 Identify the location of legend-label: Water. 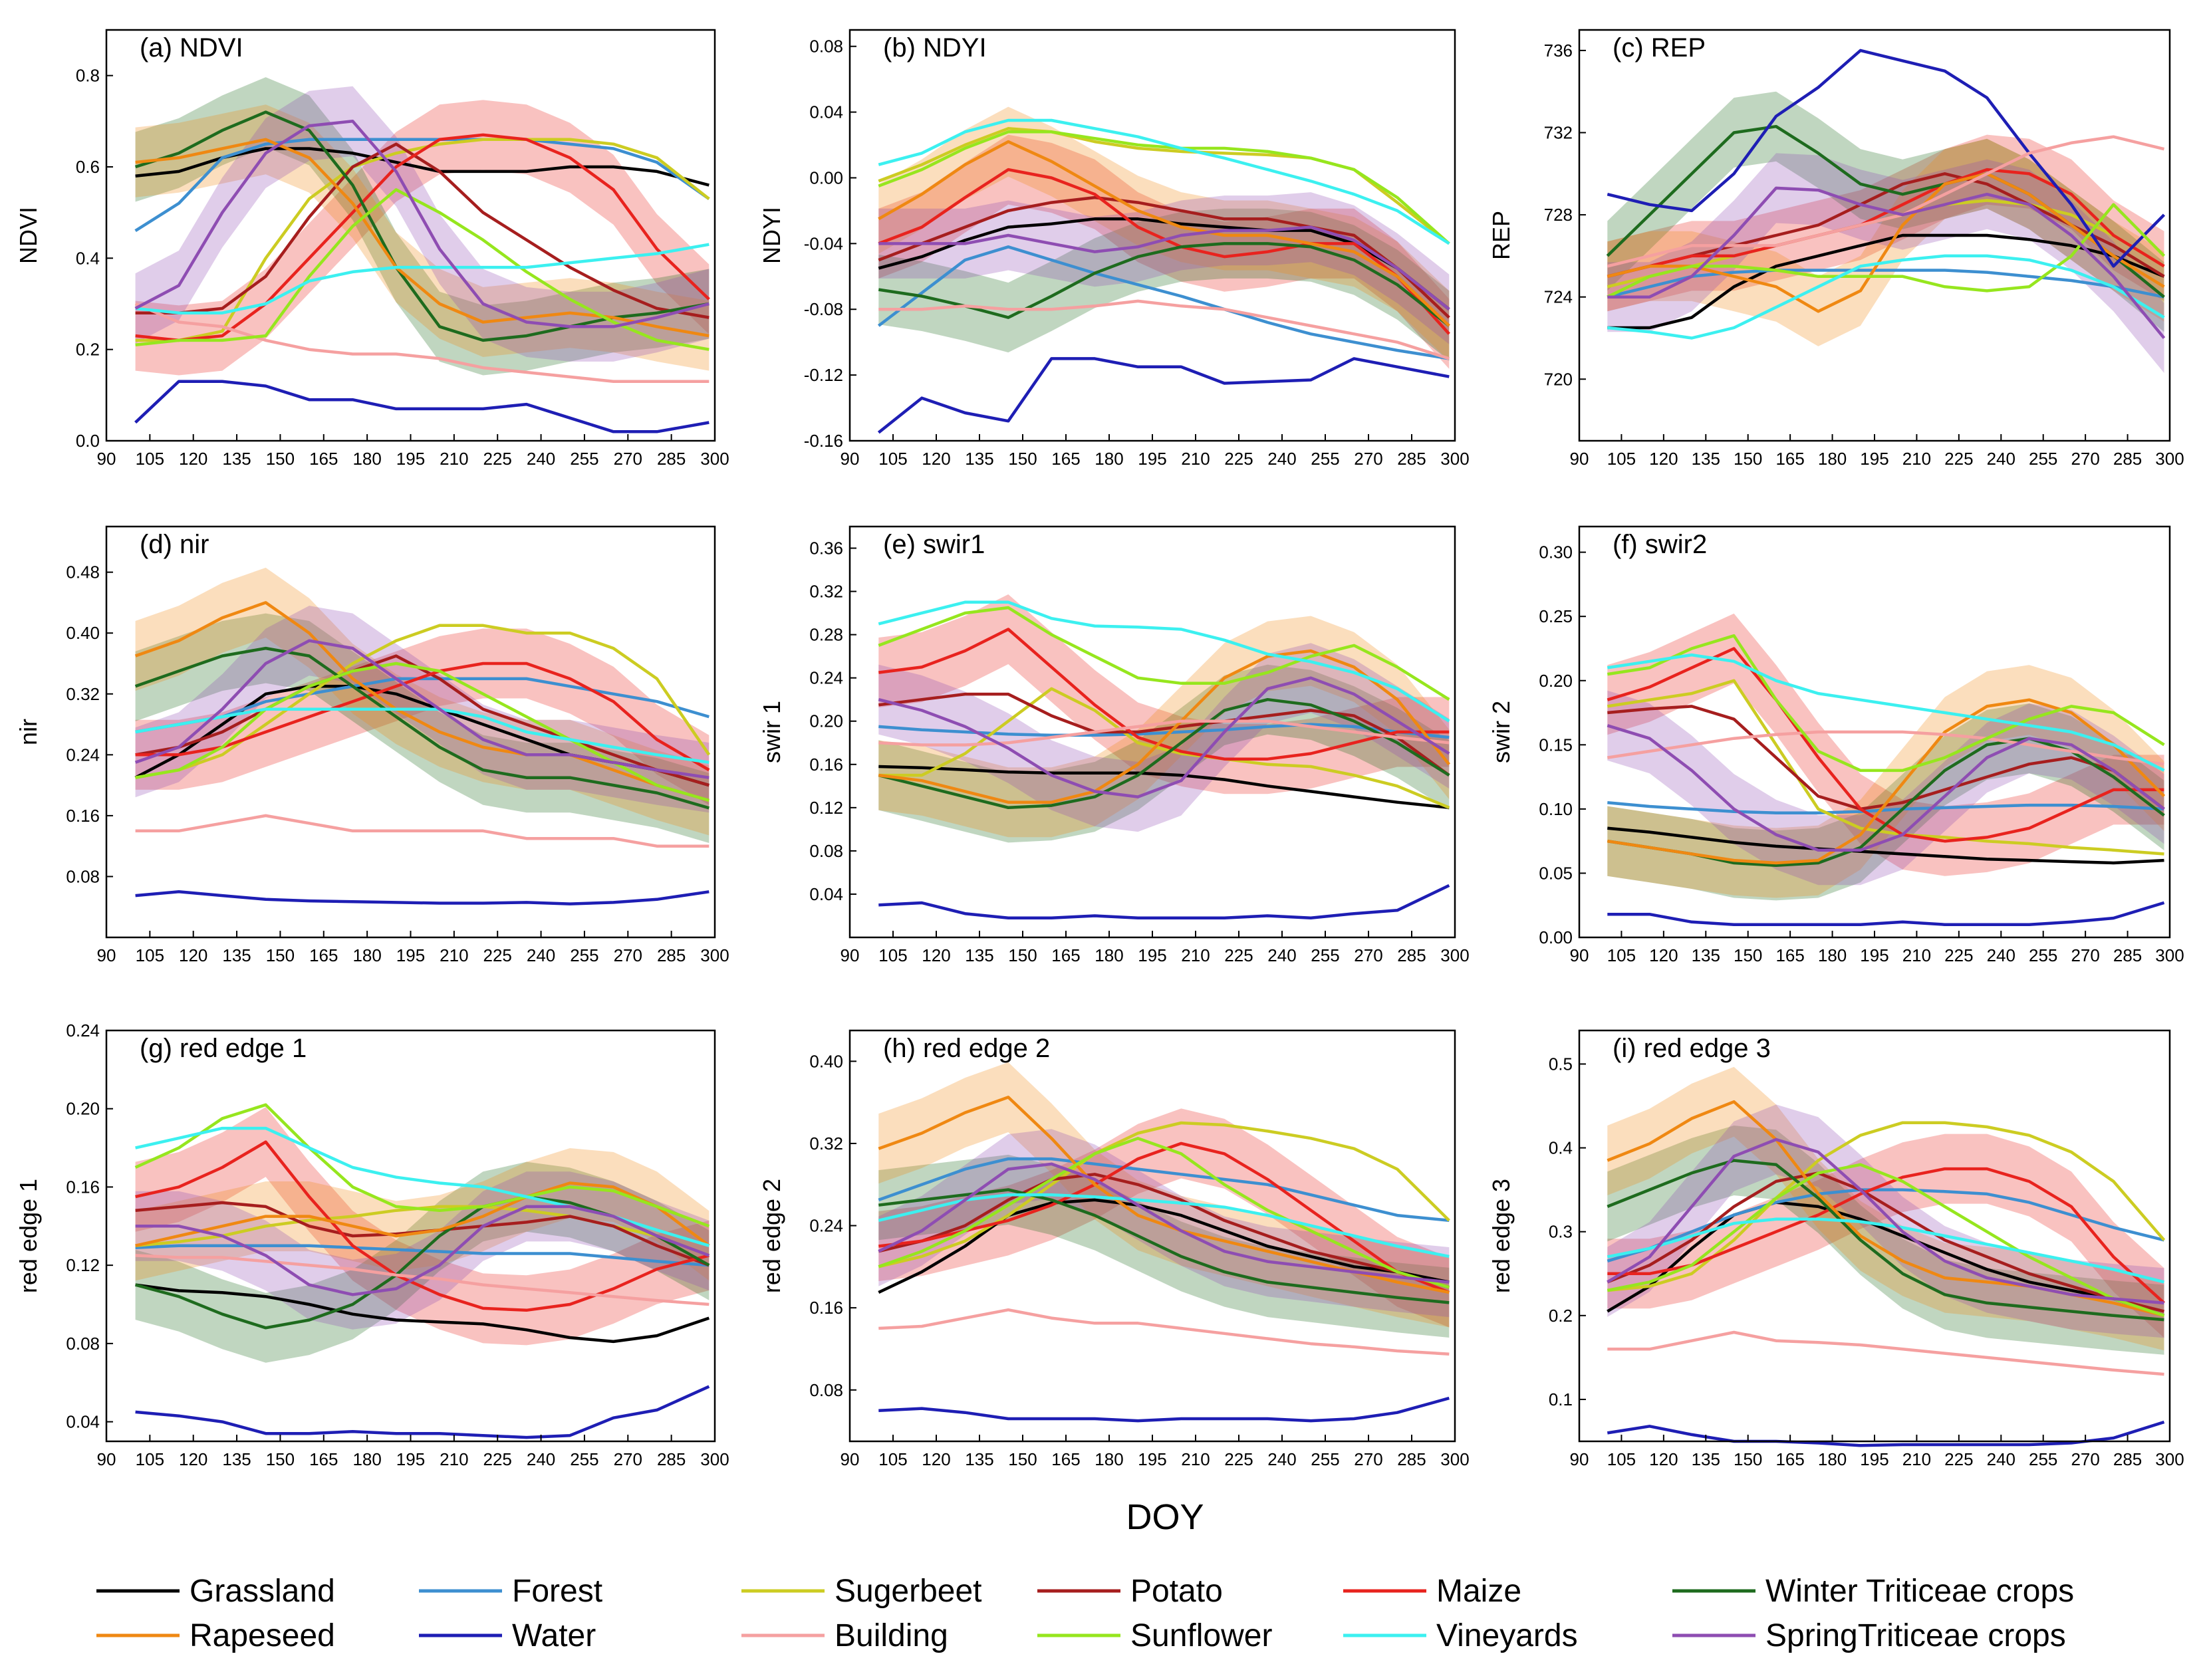
(554, 1635).